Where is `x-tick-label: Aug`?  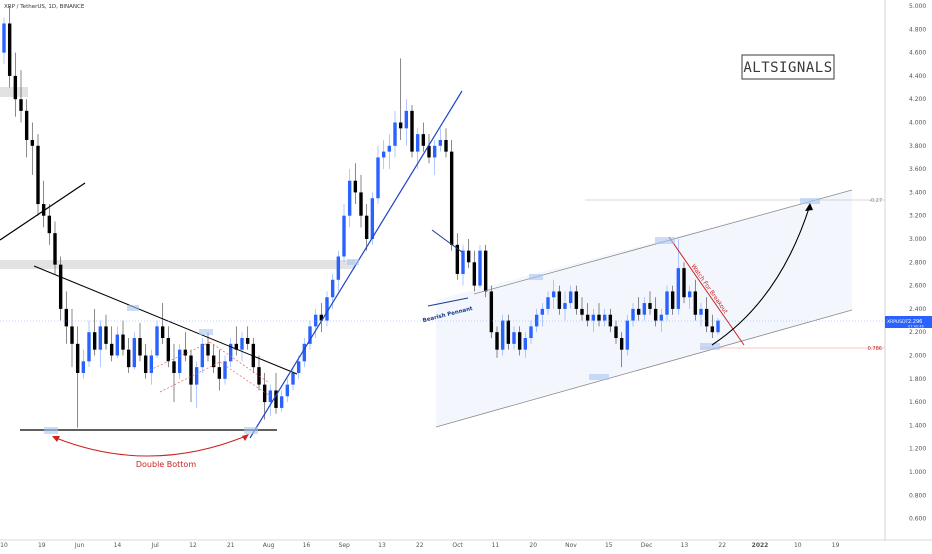
x-tick-label: Aug is located at coordinates (269, 545).